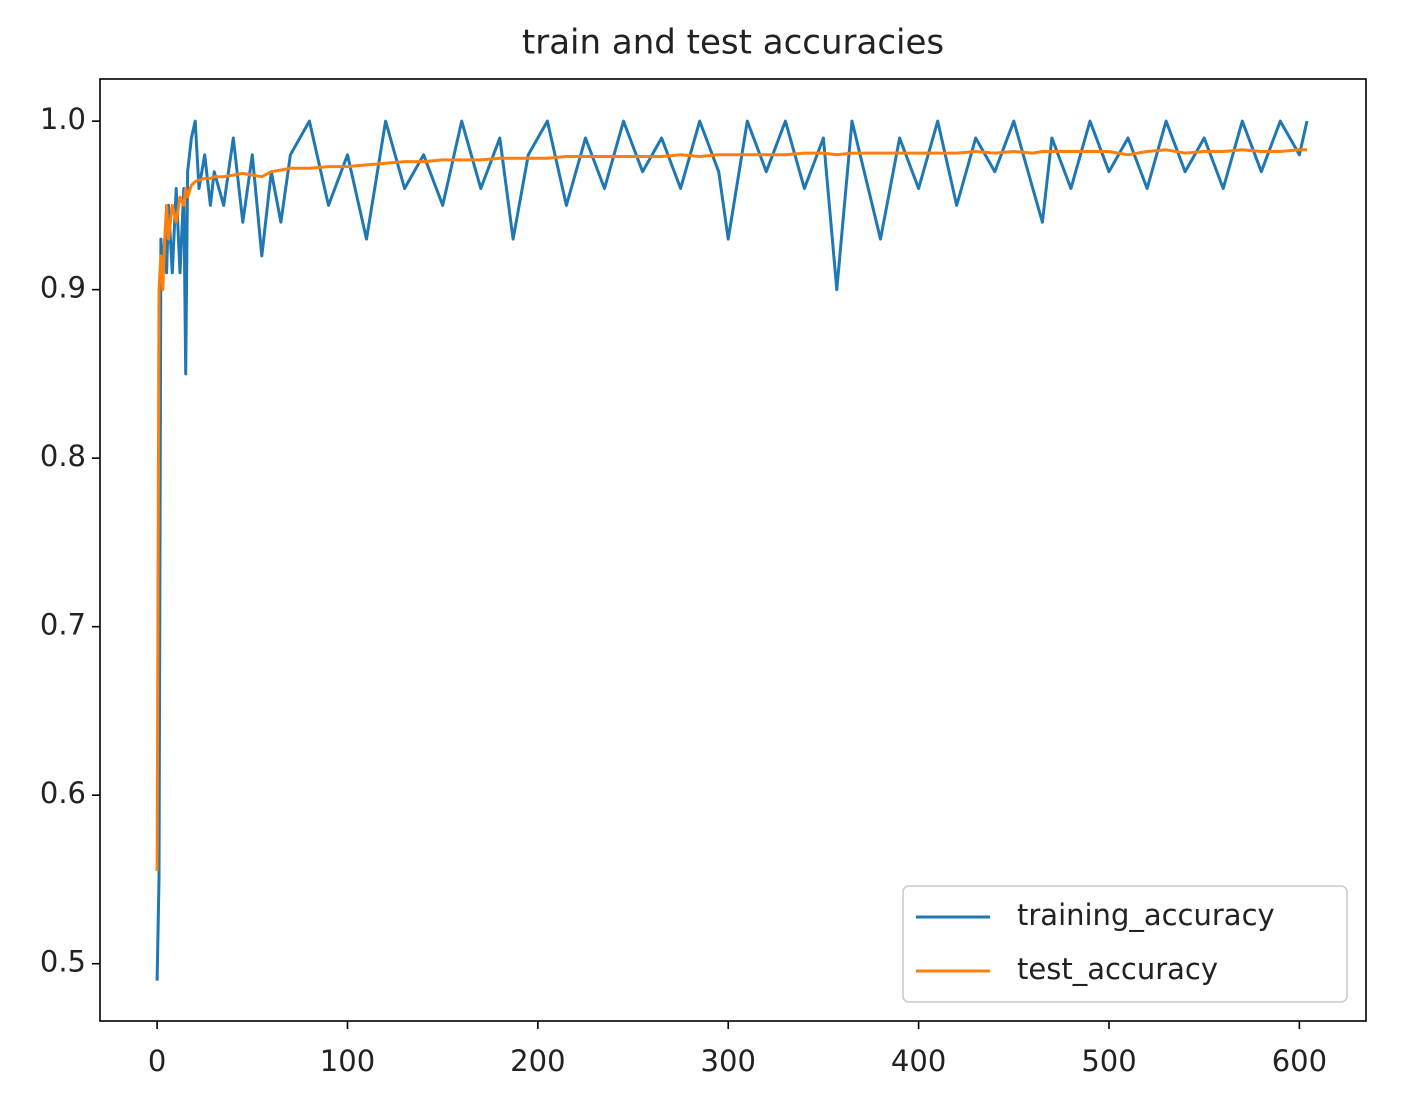  What do you see at coordinates (537, 1061) in the screenshot?
I see `x-tick-label: 200` at bounding box center [537, 1061].